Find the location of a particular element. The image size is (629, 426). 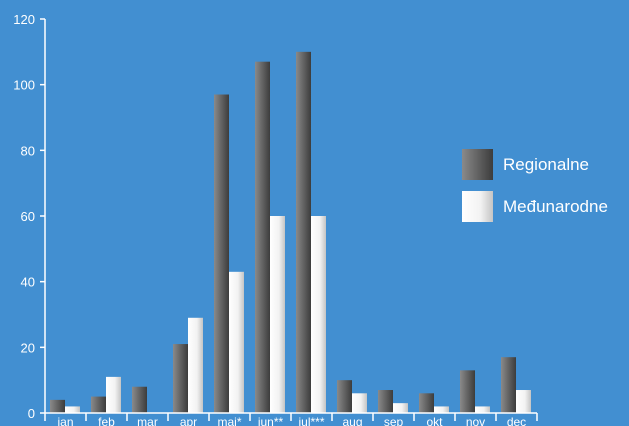

x-category-label: aug is located at coordinates (352, 420).